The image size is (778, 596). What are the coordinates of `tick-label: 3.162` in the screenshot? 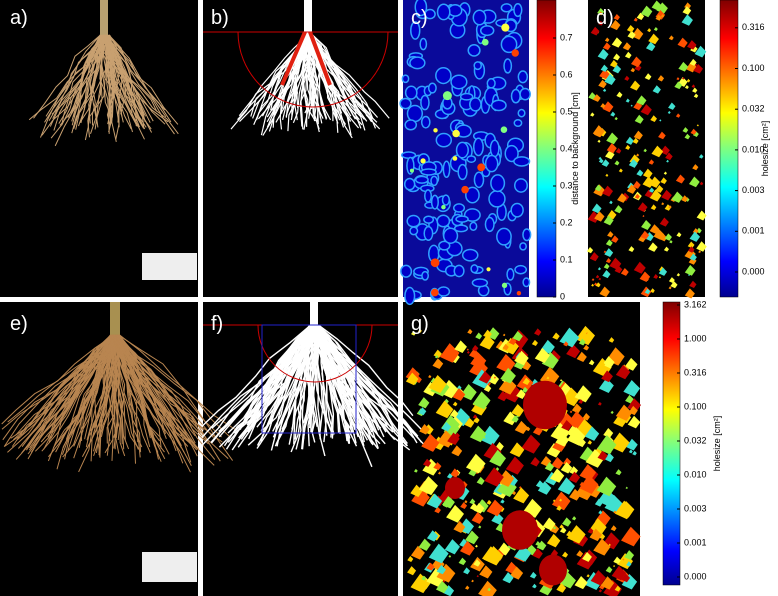 It's located at (695, 304).